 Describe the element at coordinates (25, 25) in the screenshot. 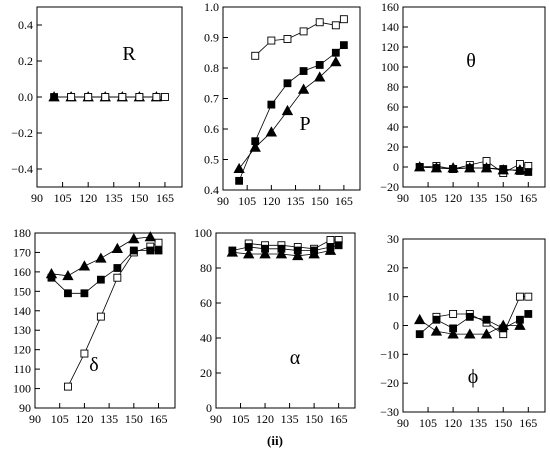

I see `y-tick-label: 0.4` at that location.